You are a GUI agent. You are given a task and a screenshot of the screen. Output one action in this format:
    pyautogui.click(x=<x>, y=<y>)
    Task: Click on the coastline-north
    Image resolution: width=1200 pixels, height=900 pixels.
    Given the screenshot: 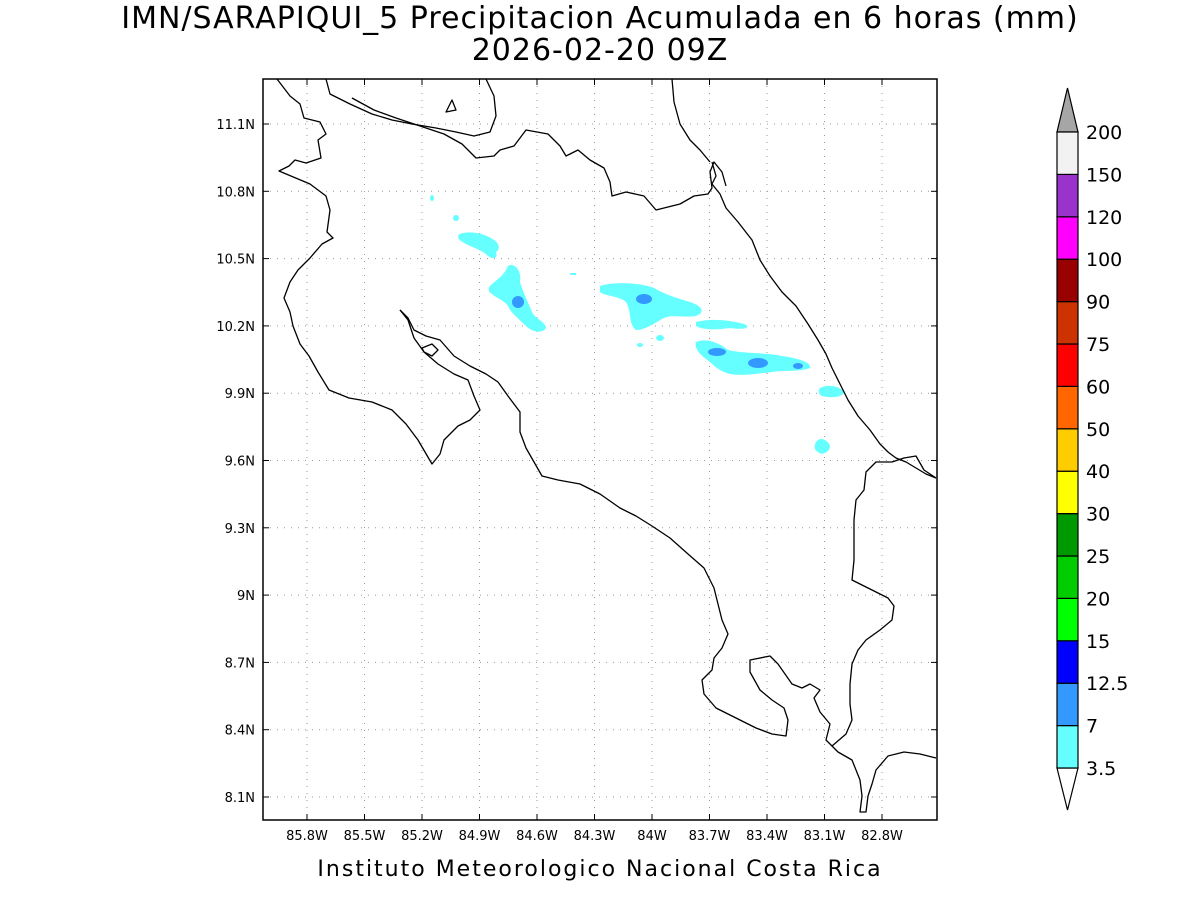 What is the action you would take?
    pyautogui.click(x=378, y=271)
    